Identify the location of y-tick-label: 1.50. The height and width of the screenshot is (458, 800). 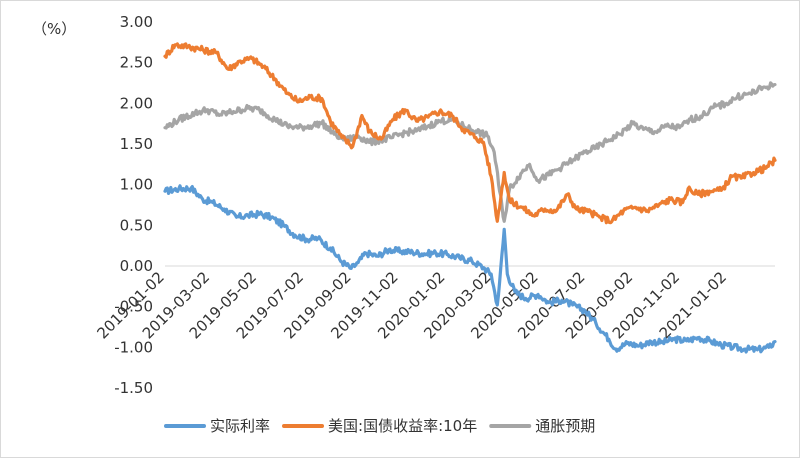
(136, 144).